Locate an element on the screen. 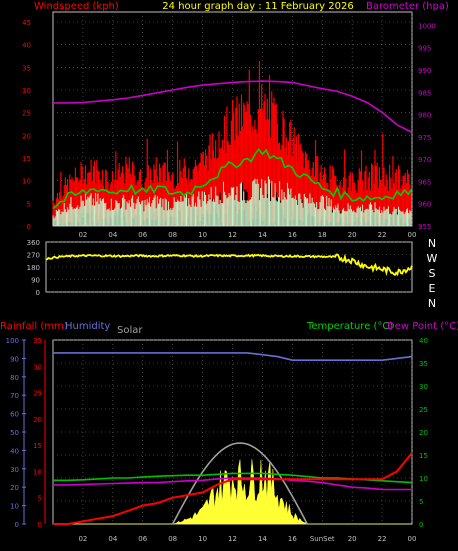 The image size is (458, 551). dir-left-tick-label: 0 is located at coordinates (38, 293).